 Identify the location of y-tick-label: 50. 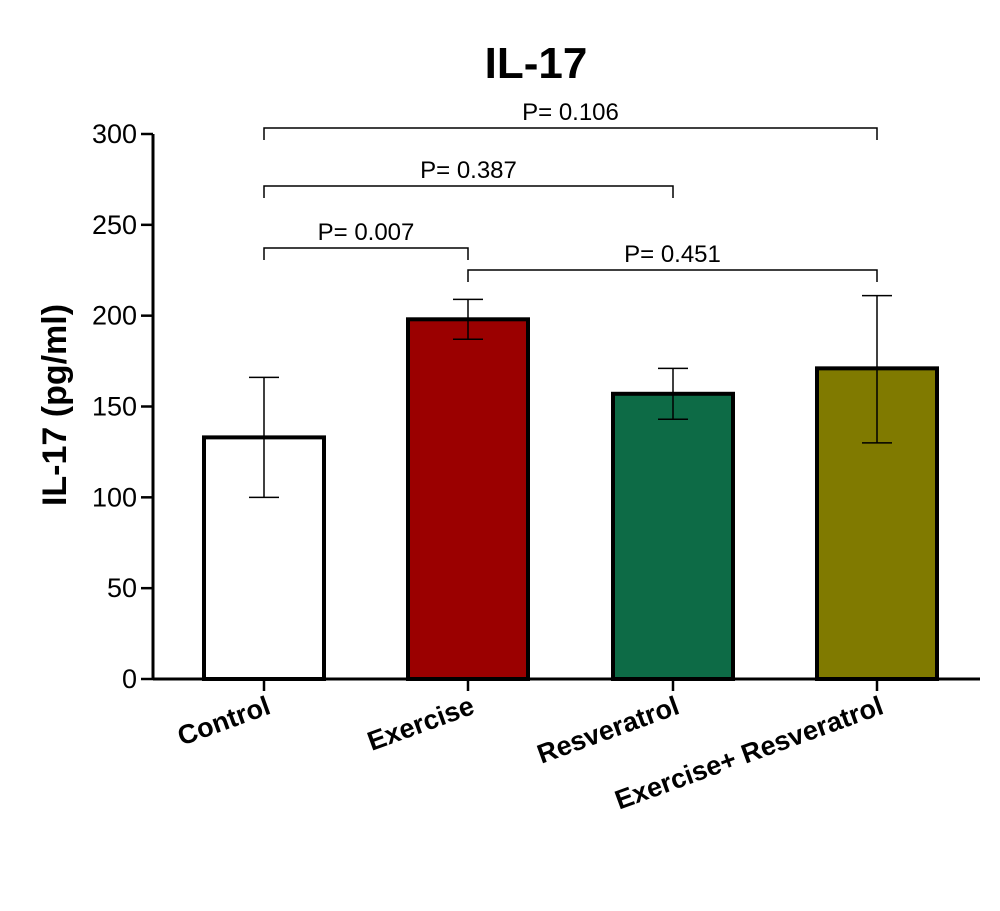
(122, 588).